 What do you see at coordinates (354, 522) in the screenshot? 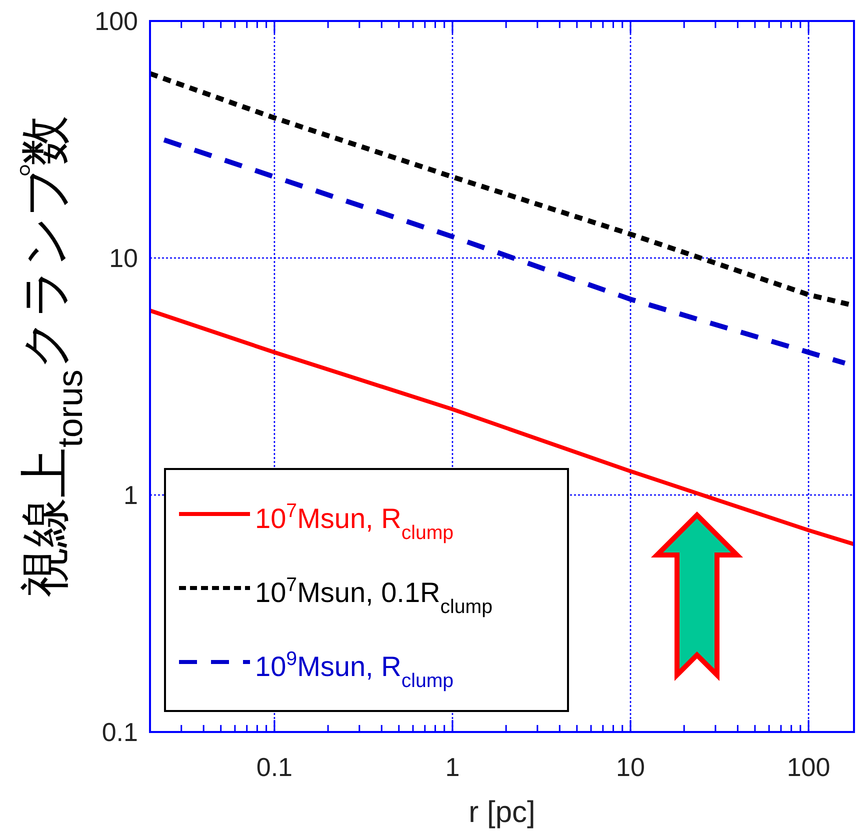
I see `legend-label: 10$^{7}$Msun, R$_{clump}$` at bounding box center [354, 522].